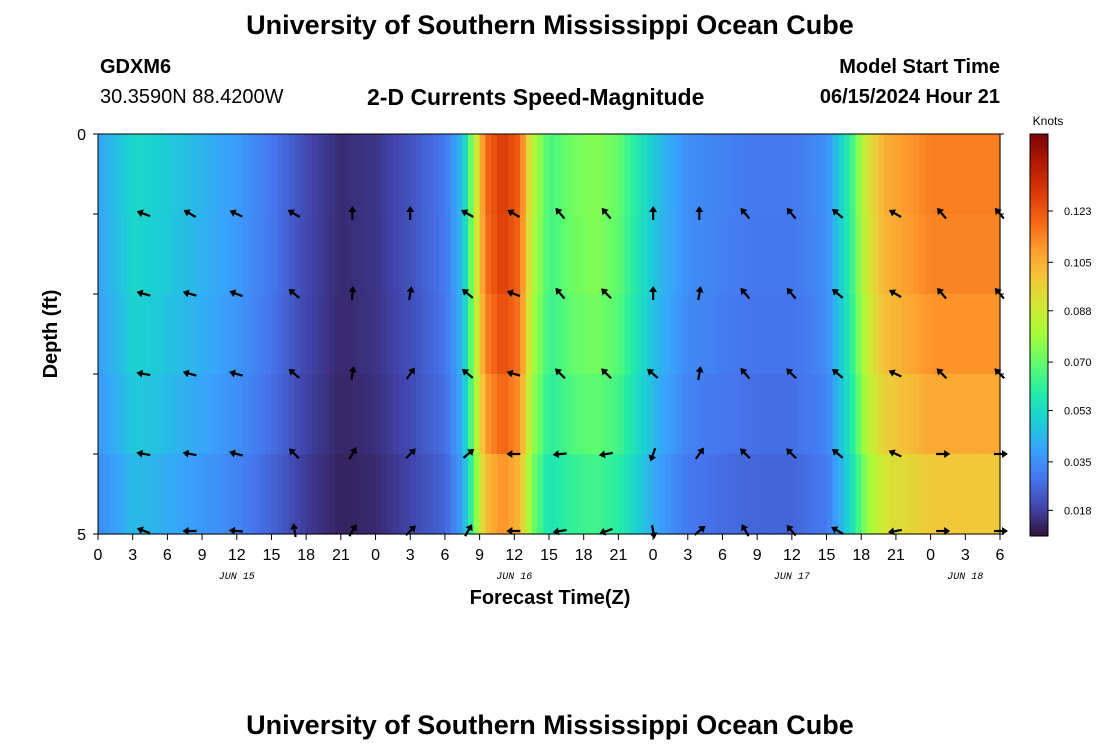 This screenshot has height=750, width=1100. What do you see at coordinates (792, 577) in the screenshot?
I see `date-label: JUN 17` at bounding box center [792, 577].